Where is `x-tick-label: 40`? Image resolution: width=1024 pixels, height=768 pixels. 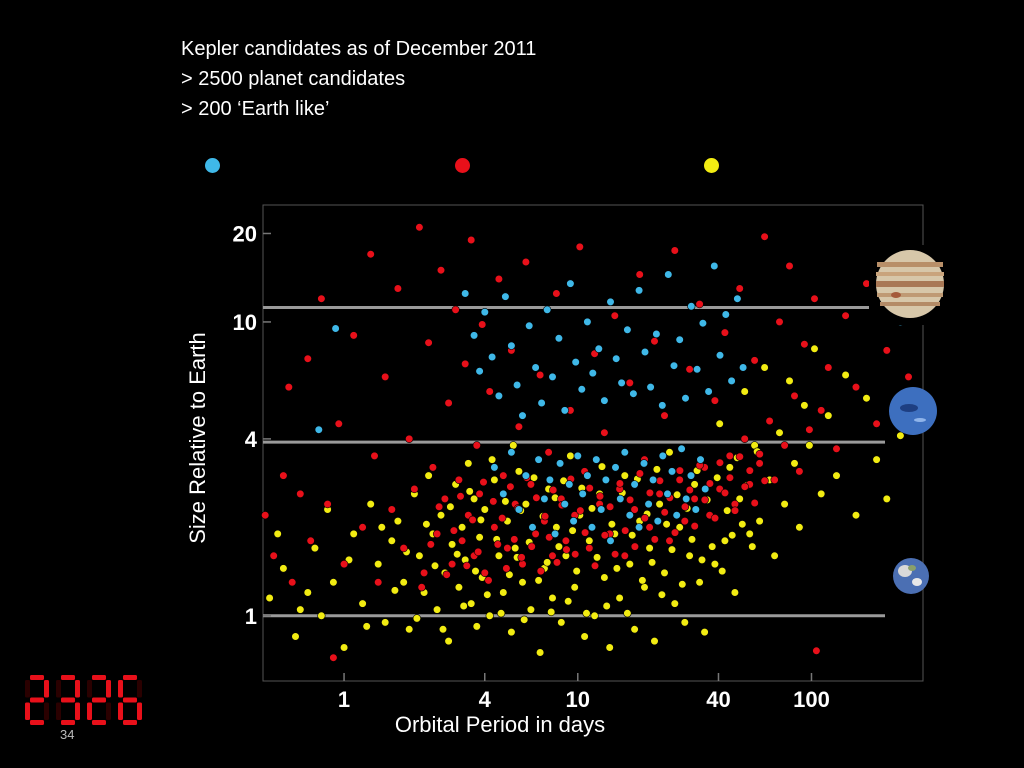 x-tick-label: 40 is located at coordinates (718, 699).